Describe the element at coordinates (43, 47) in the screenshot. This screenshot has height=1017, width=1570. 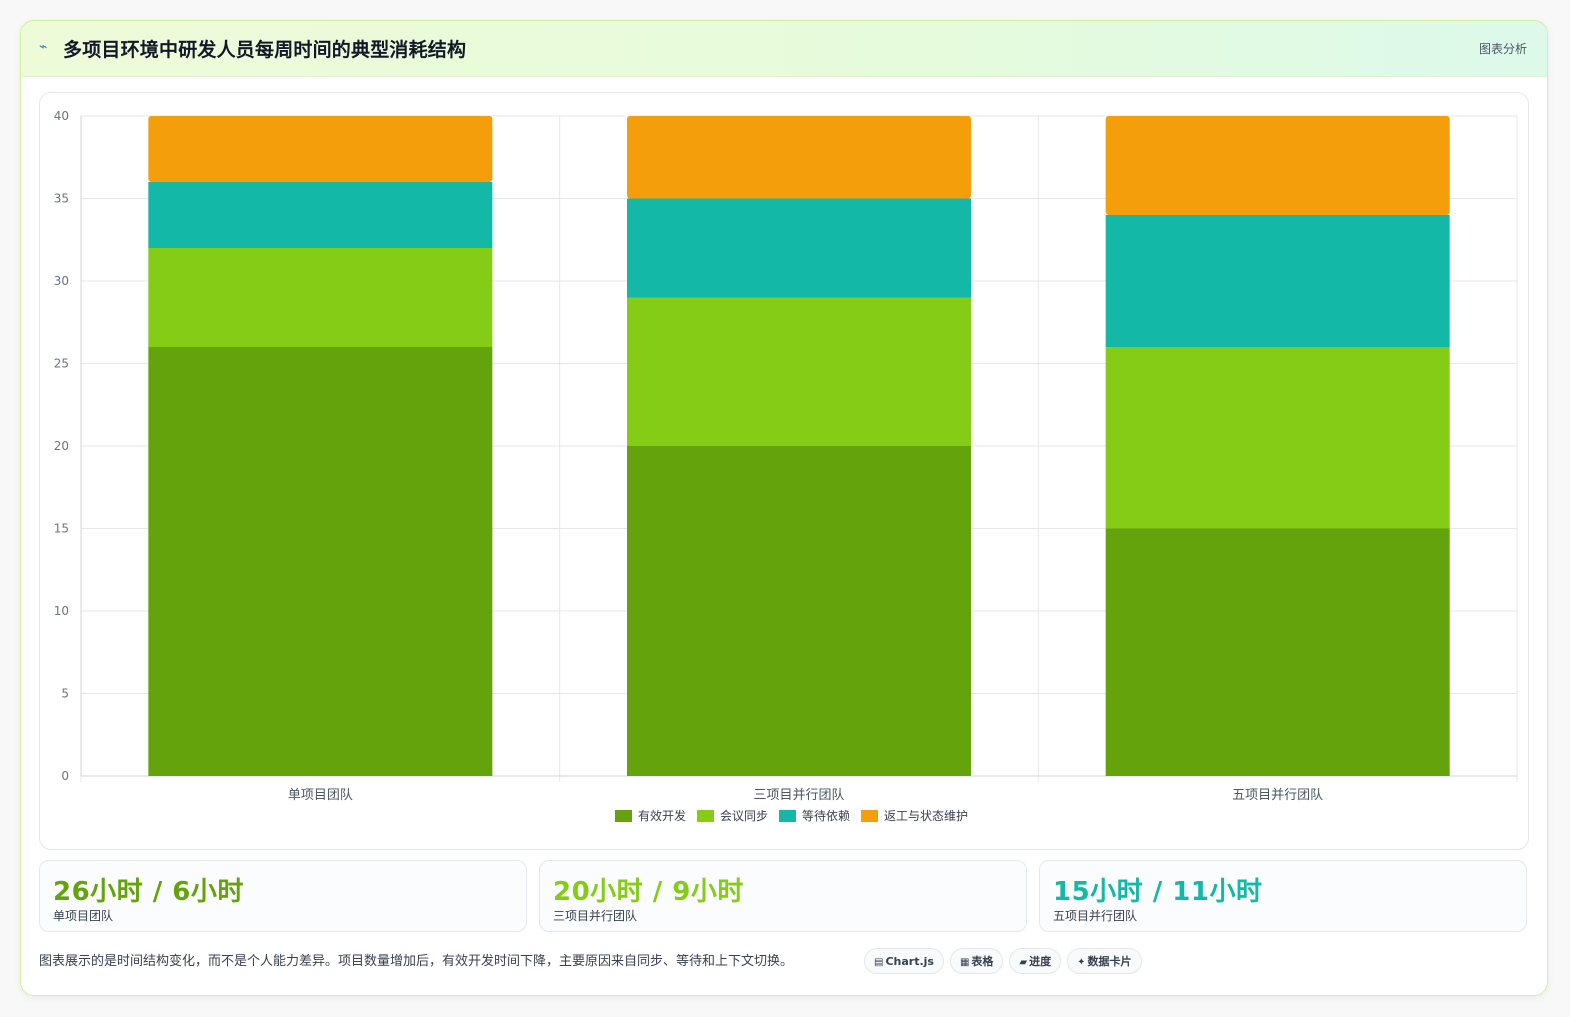
I see `trend-icon: ⌁` at that location.